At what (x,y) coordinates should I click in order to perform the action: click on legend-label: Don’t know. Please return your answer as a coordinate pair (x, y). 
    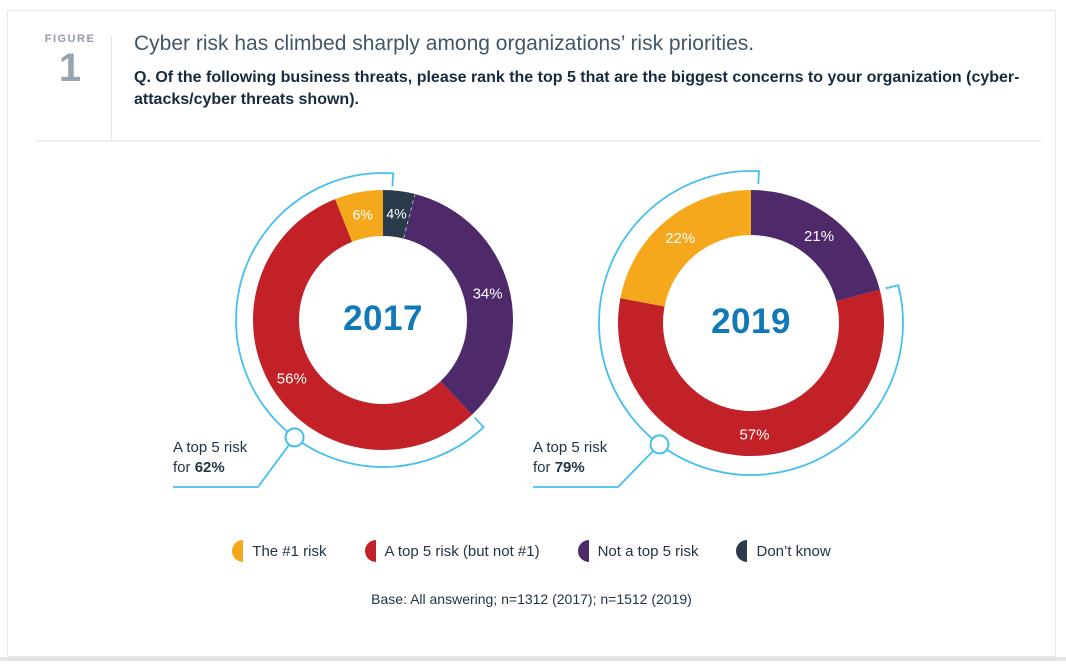
    Looking at the image, I should click on (793, 551).